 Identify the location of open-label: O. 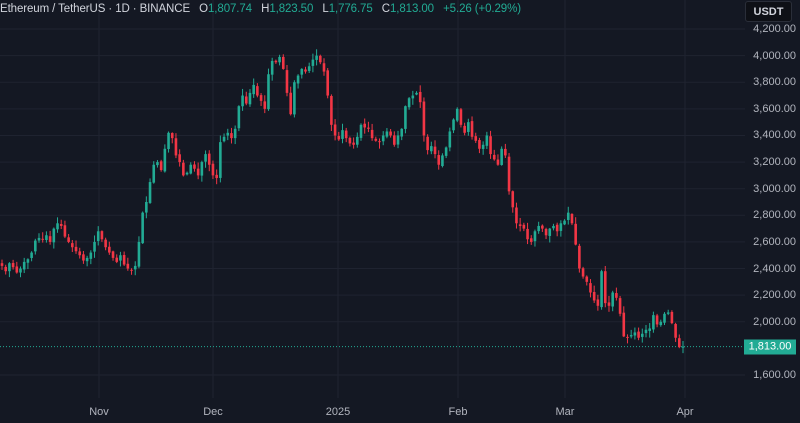
(204, 9).